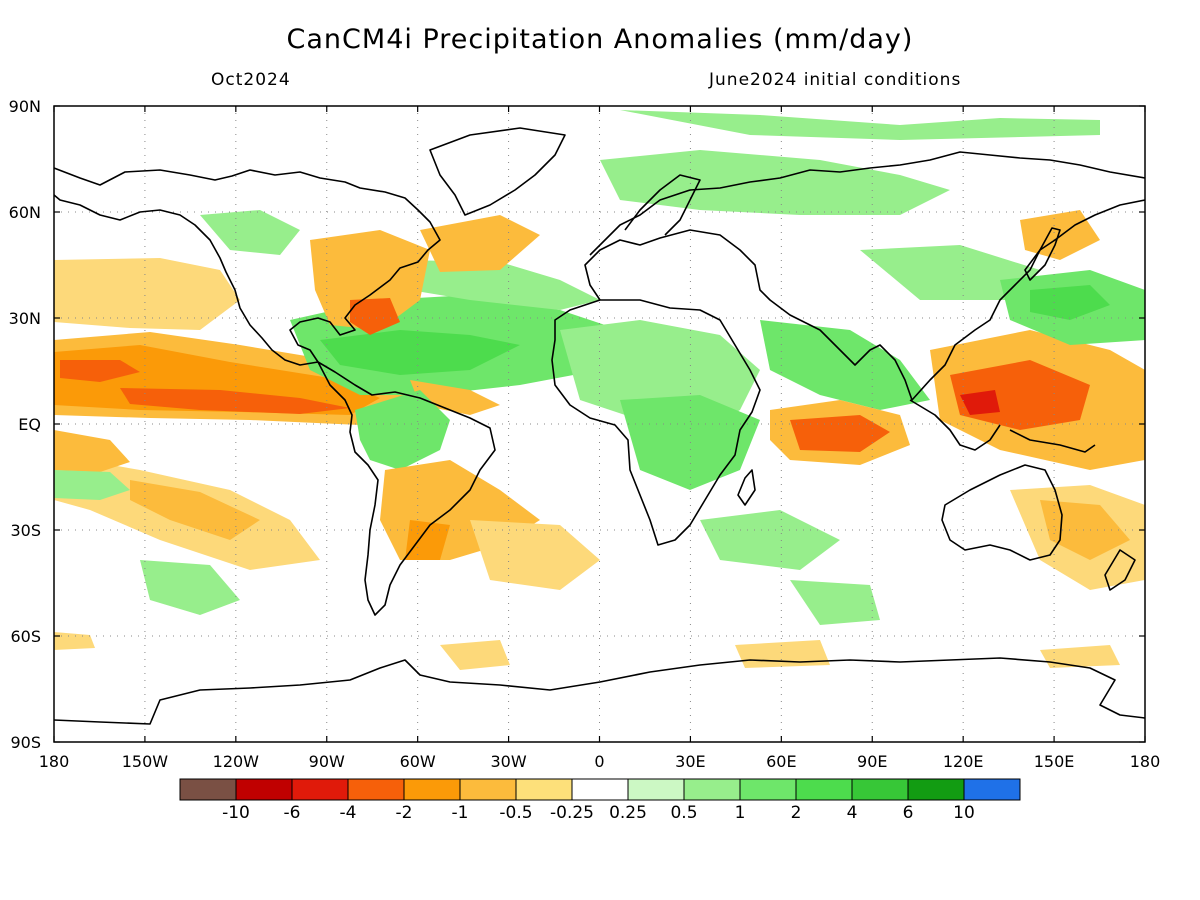 This screenshot has height=900, width=1200. What do you see at coordinates (292, 813) in the screenshot?
I see `colorbar-label: -6` at bounding box center [292, 813].